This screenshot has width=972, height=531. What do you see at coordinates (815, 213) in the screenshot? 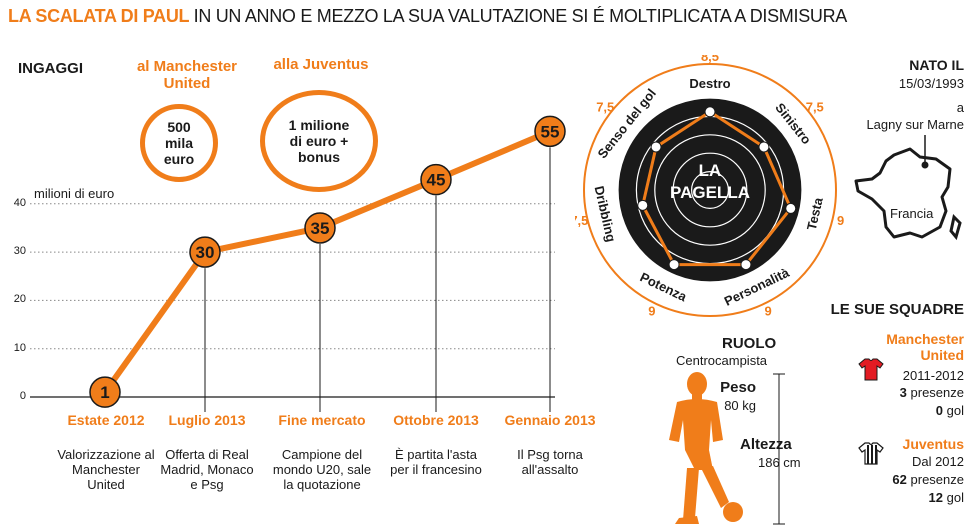
I see `radar-axis-label-2: Testa` at bounding box center [815, 213].